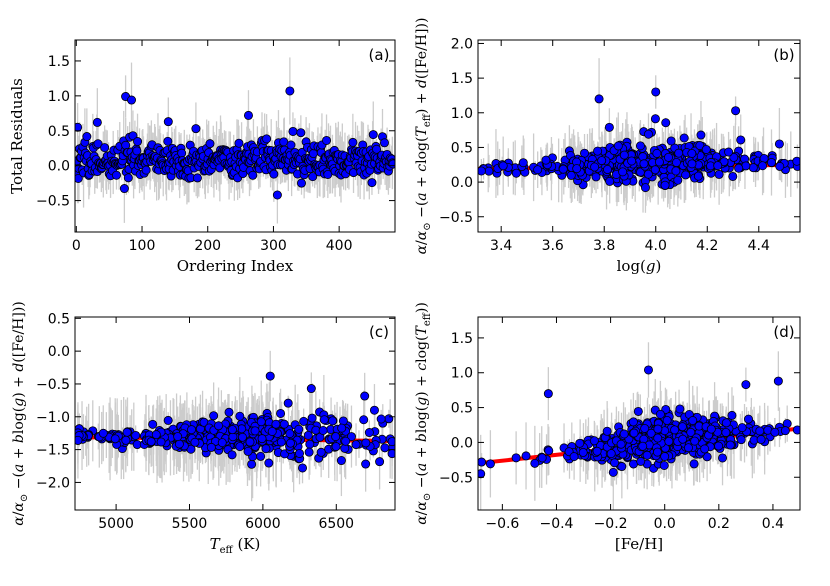 This screenshot has height=586, width=830. Describe the element at coordinates (639, 140) in the screenshot. I see `data-points` at that location.